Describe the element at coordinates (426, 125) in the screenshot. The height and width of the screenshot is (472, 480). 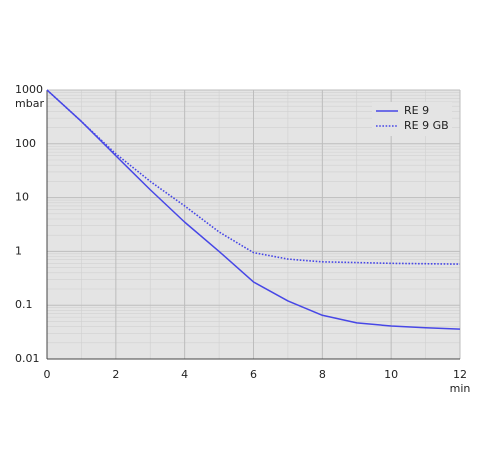
I see `legend-label: RE 9 GB` at that location.